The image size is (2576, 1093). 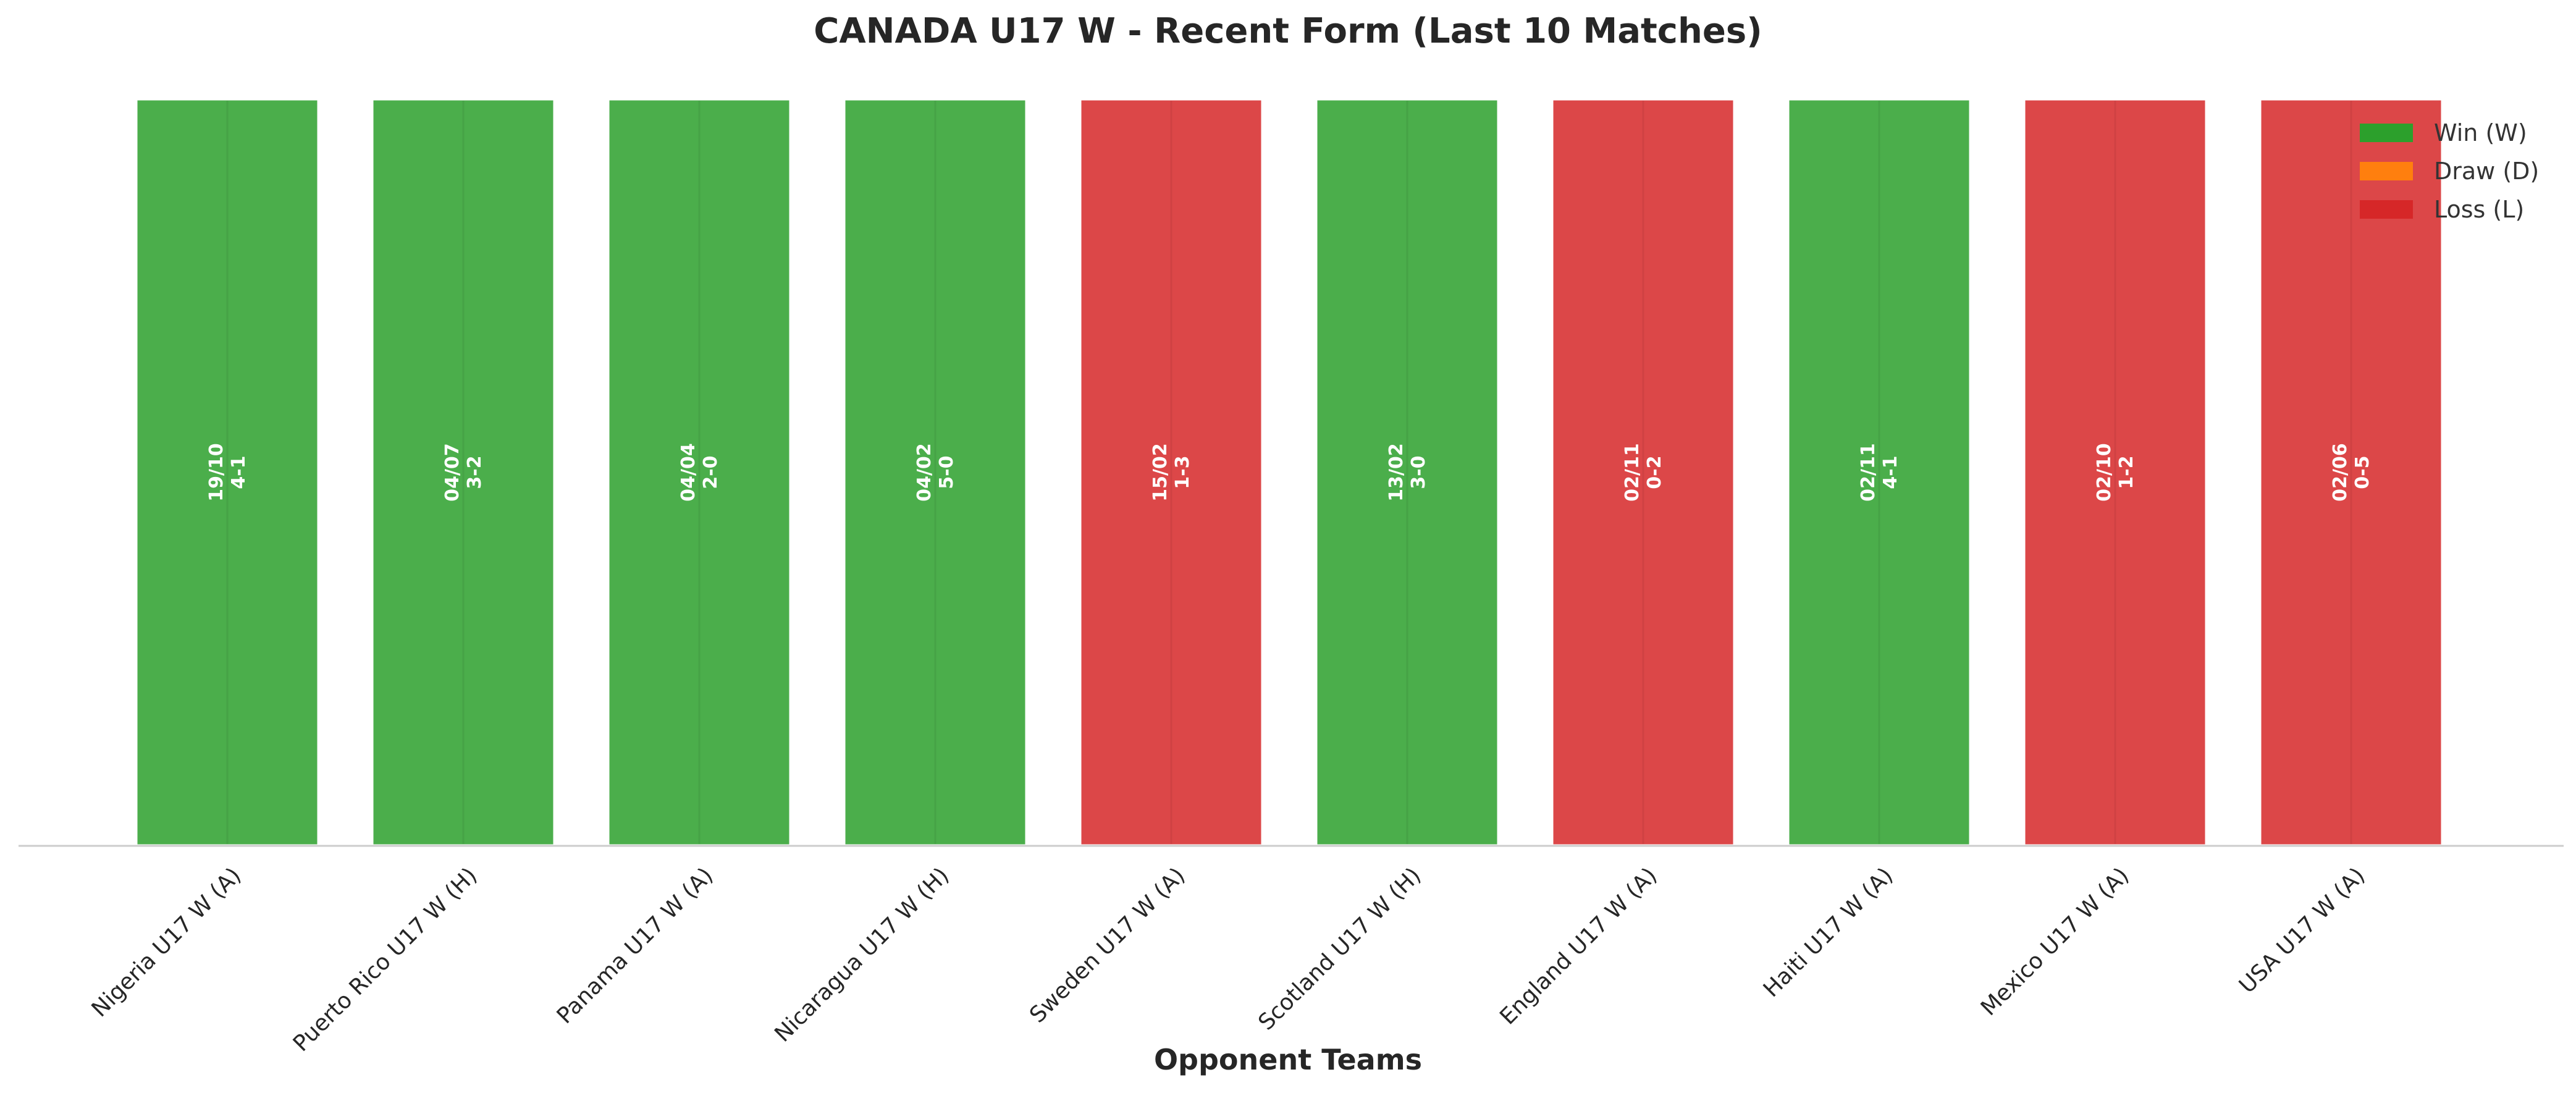 What do you see at coordinates (452, 472) in the screenshot?
I see `bar-date-2: 04/07` at bounding box center [452, 472].